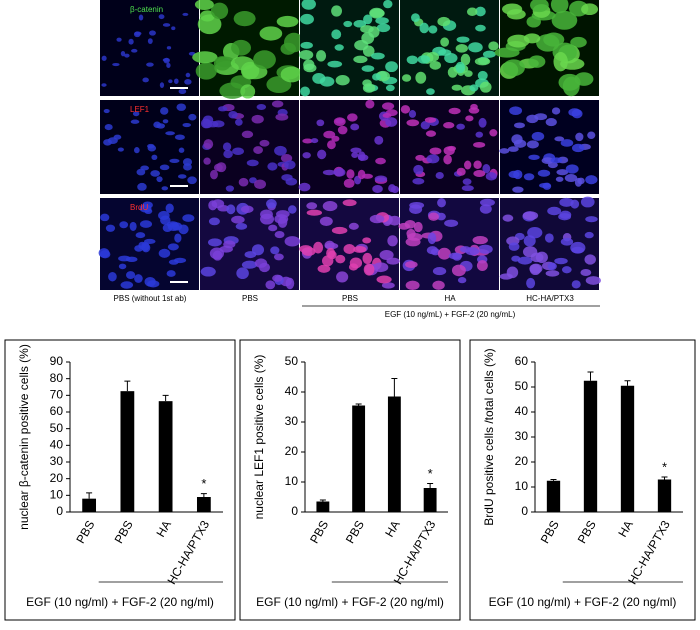  What do you see at coordinates (24, 437) in the screenshot?
I see `y-axis-label: nuclear β-catenin positive cells (%)` at bounding box center [24, 437].